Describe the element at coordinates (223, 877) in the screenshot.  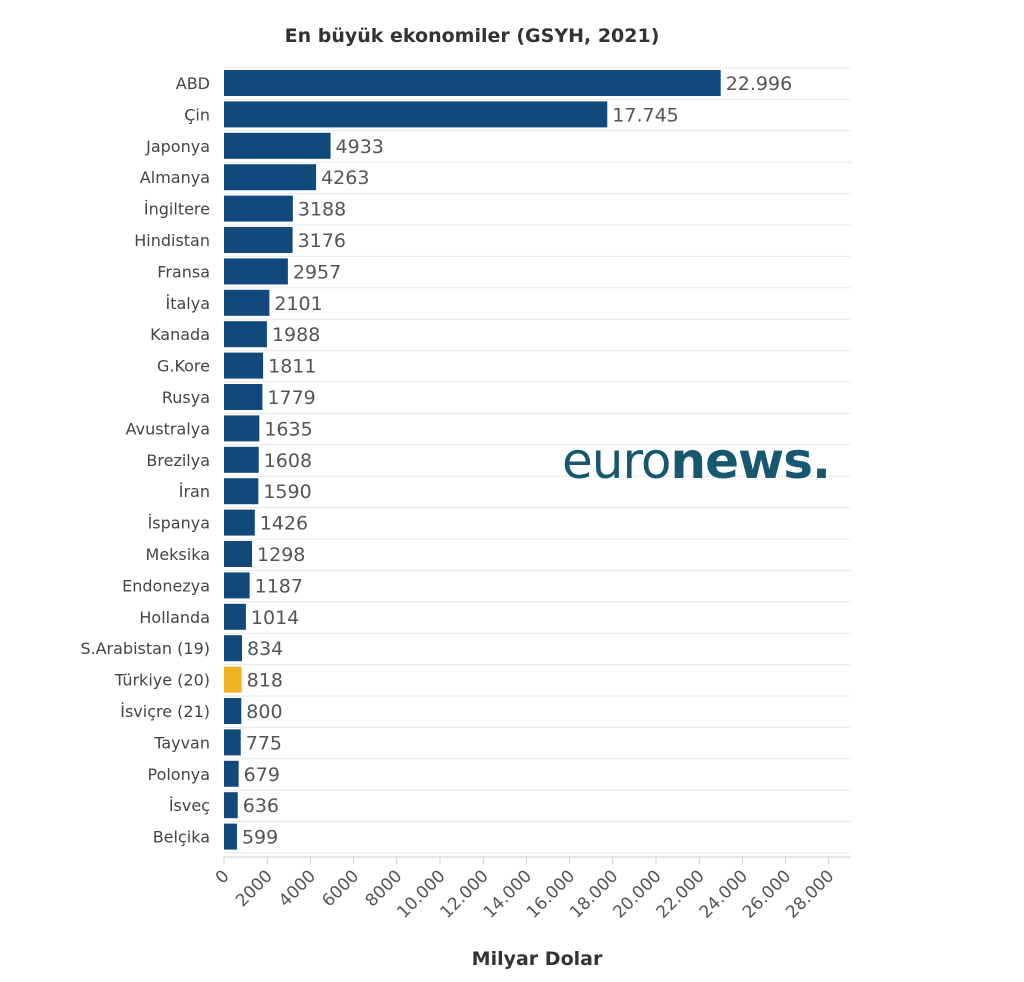
I see `x-tick-label: 0` at that location.